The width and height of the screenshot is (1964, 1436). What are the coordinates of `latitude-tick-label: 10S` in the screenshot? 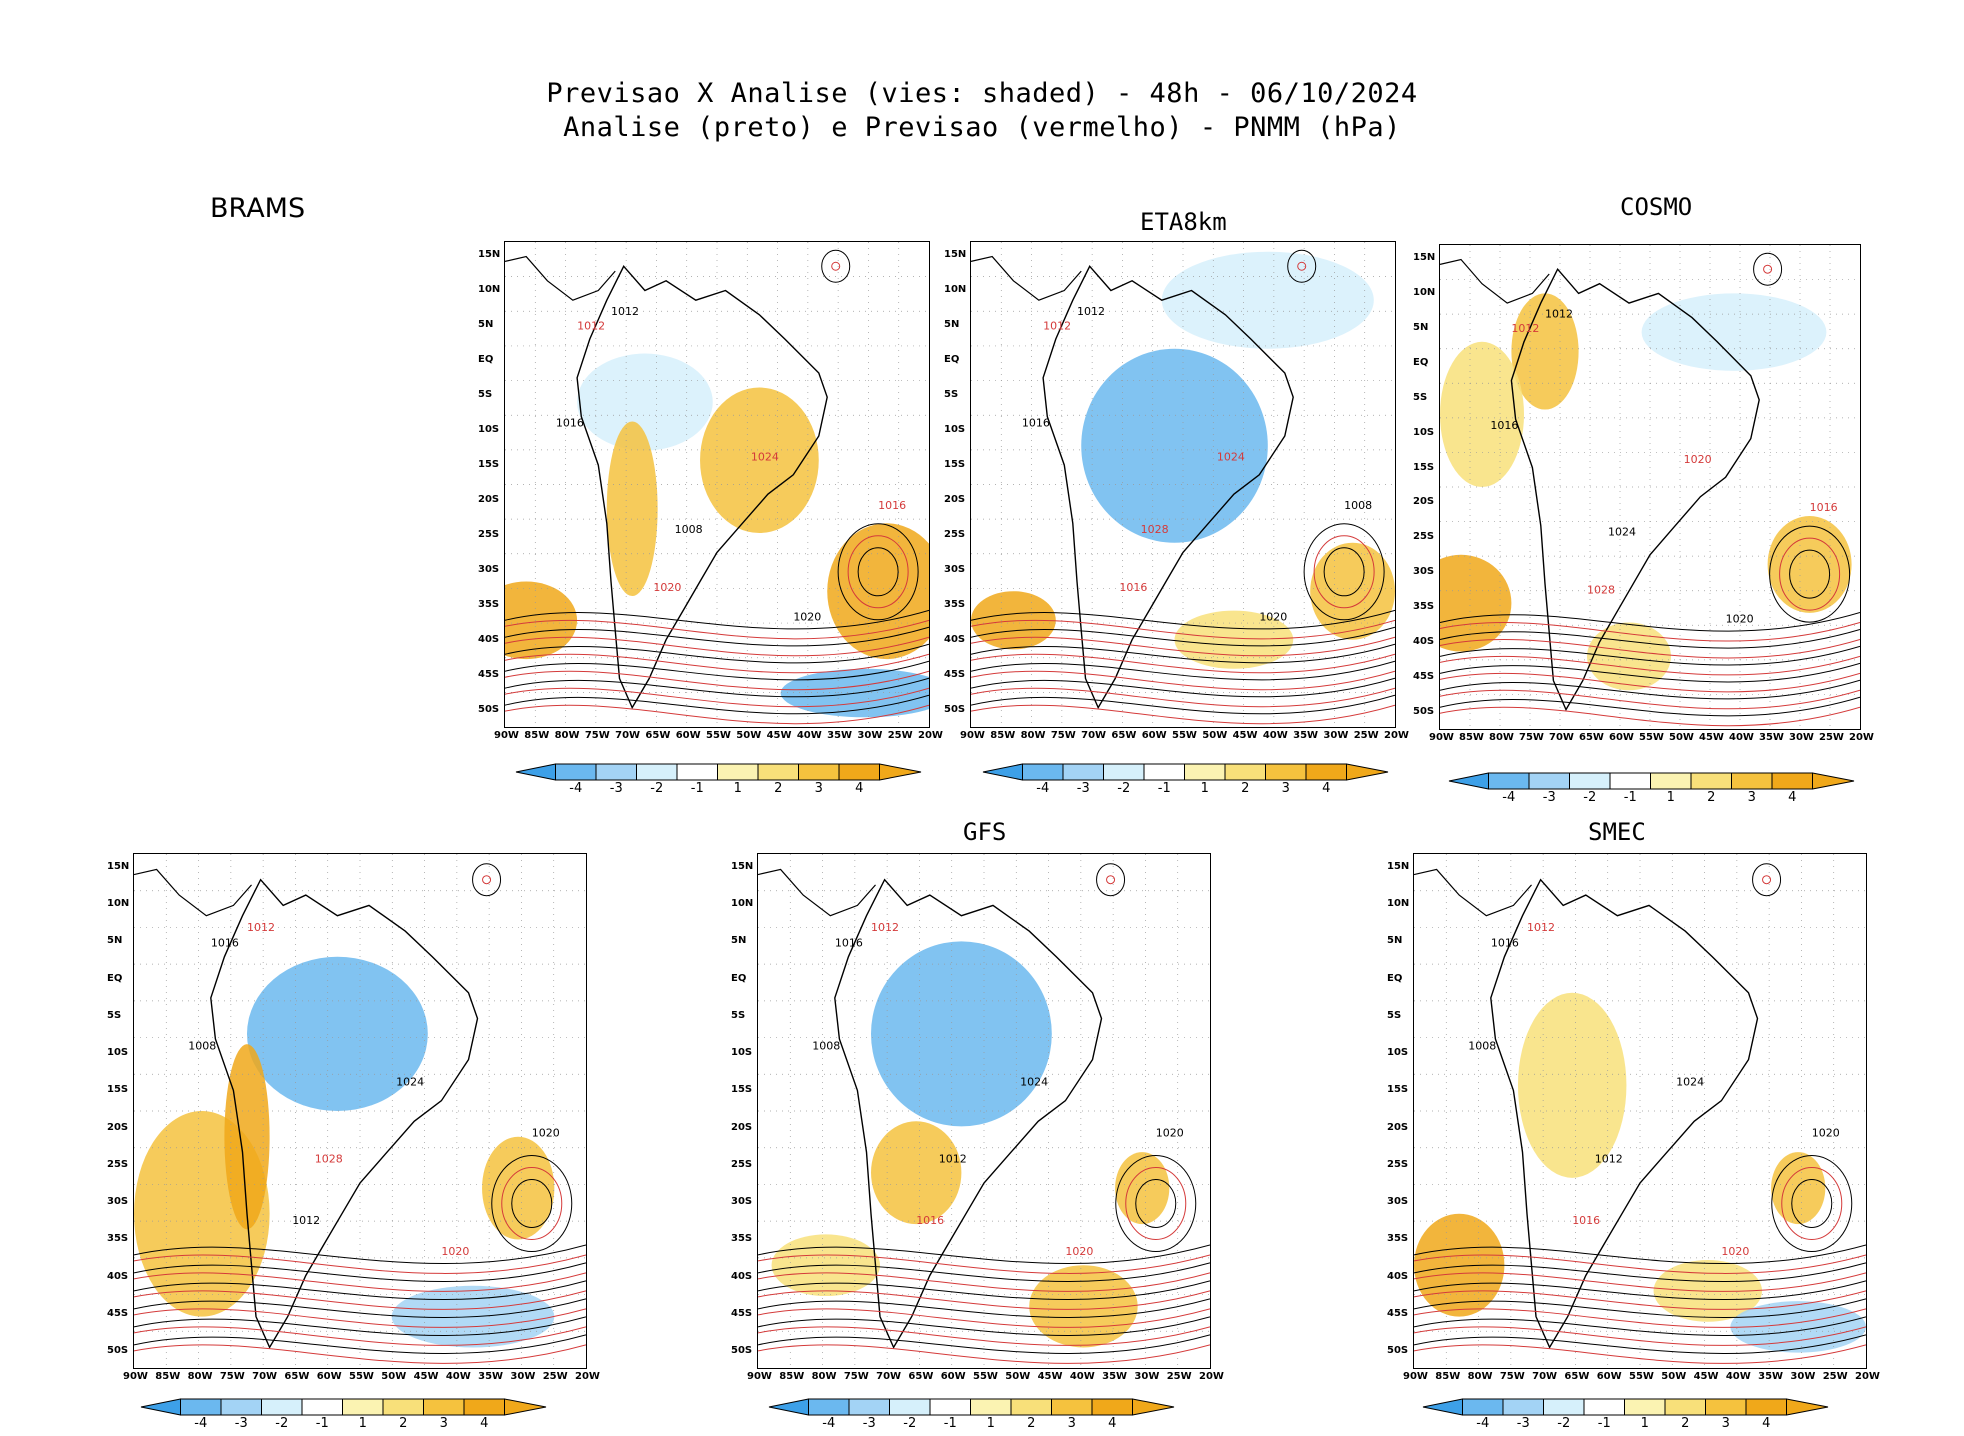 It's located at (1398, 1053).